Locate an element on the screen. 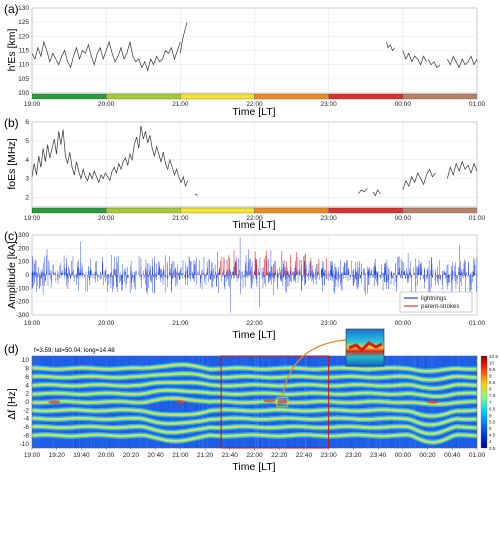 Image resolution: width=500 pixels, height=533 pixels. y-tick-label: 105 is located at coordinates (23, 79).